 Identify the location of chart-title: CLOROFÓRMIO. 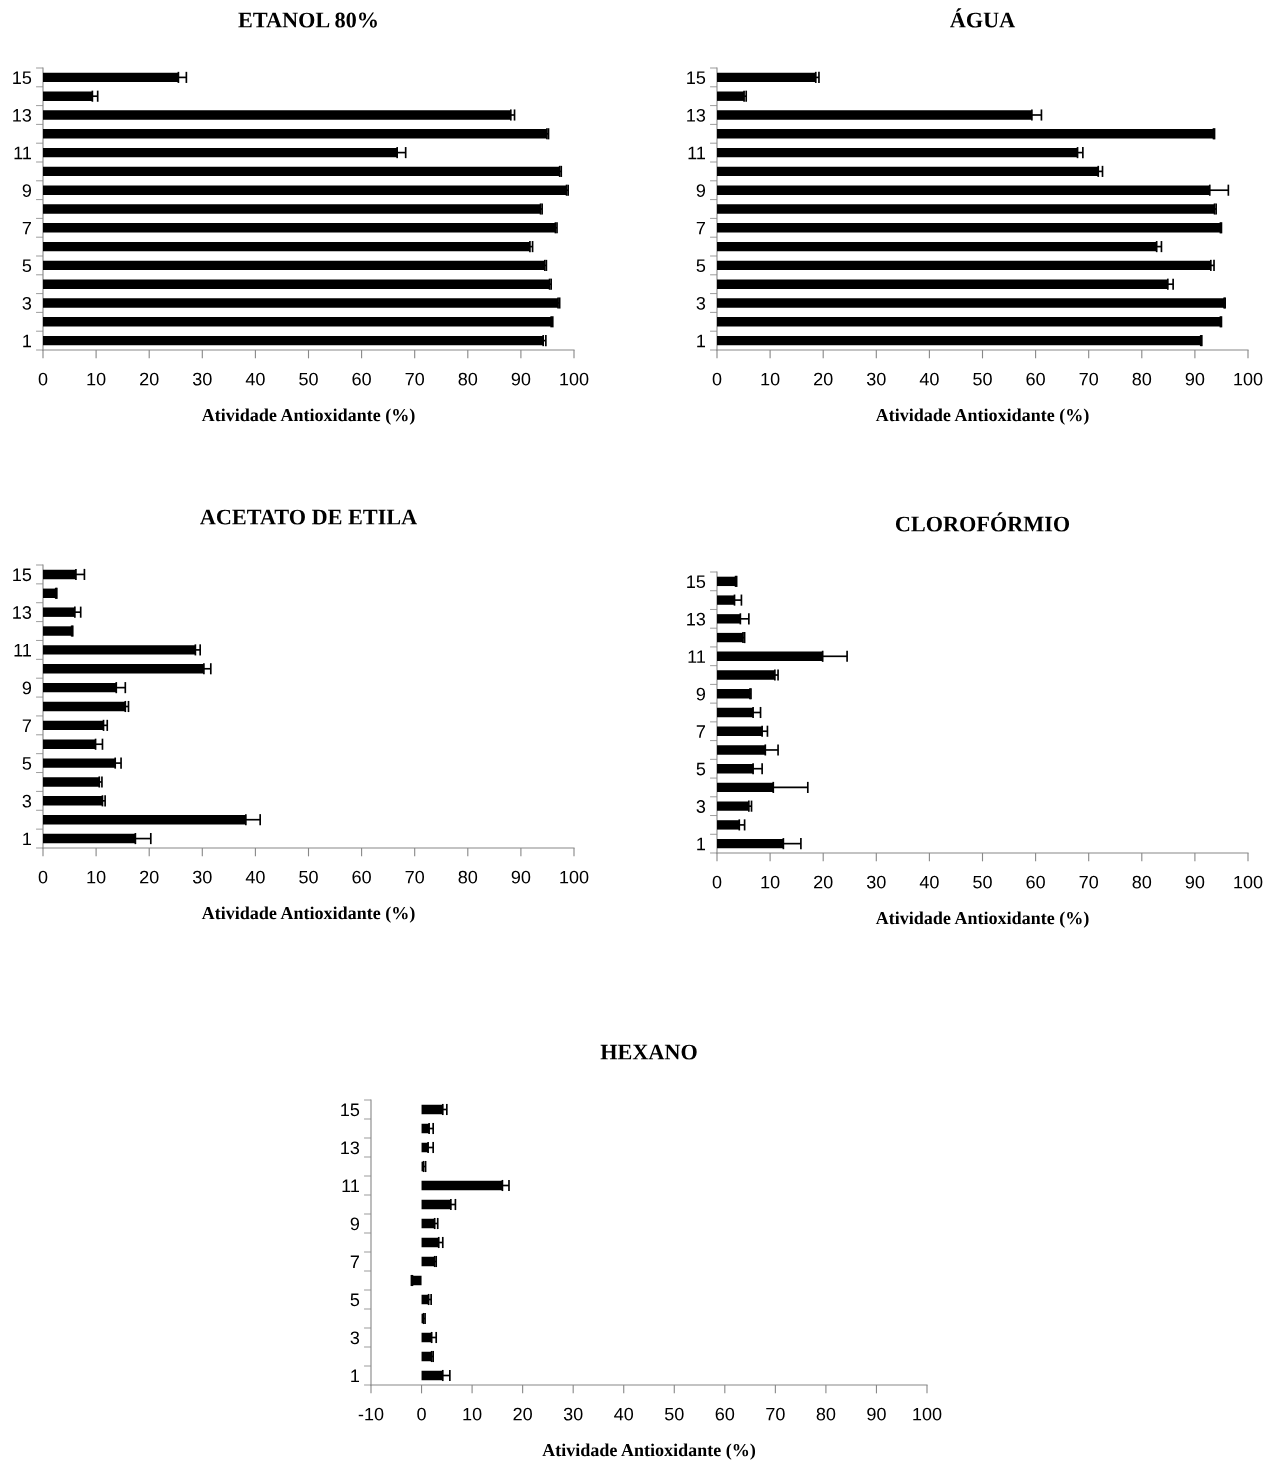
(982, 522).